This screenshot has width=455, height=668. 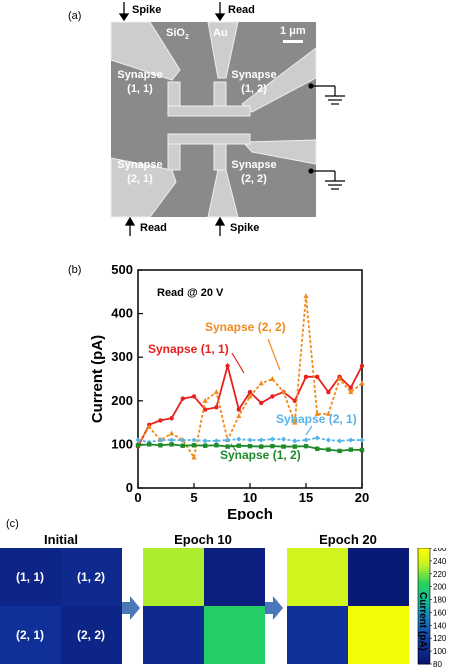 What do you see at coordinates (348, 539) in the screenshot?
I see `heatmap-title-epoch-20: Epoch 20` at bounding box center [348, 539].